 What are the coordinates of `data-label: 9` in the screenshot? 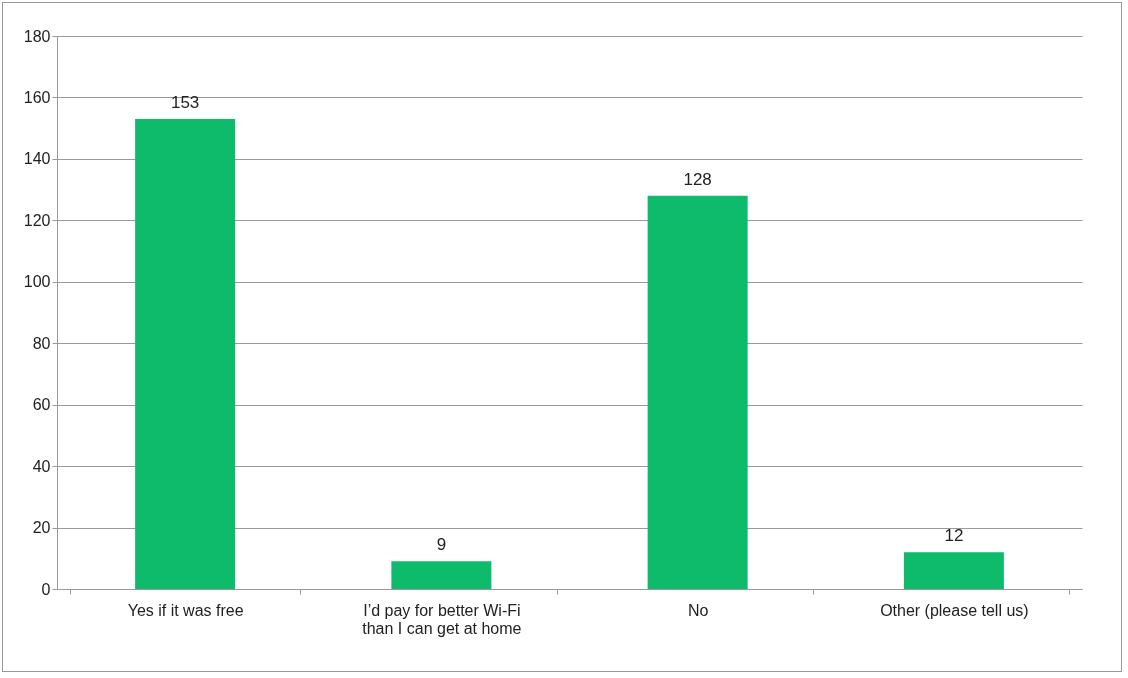 It's located at (441, 545).